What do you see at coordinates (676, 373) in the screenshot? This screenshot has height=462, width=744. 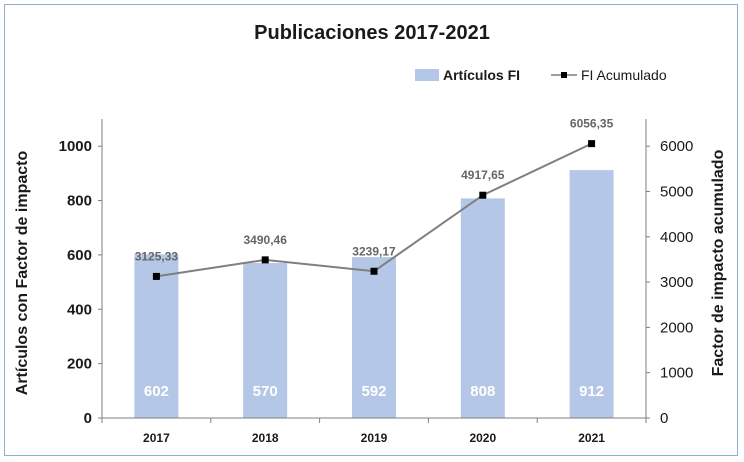 I see `y2-tick-label: 1000` at bounding box center [676, 373].